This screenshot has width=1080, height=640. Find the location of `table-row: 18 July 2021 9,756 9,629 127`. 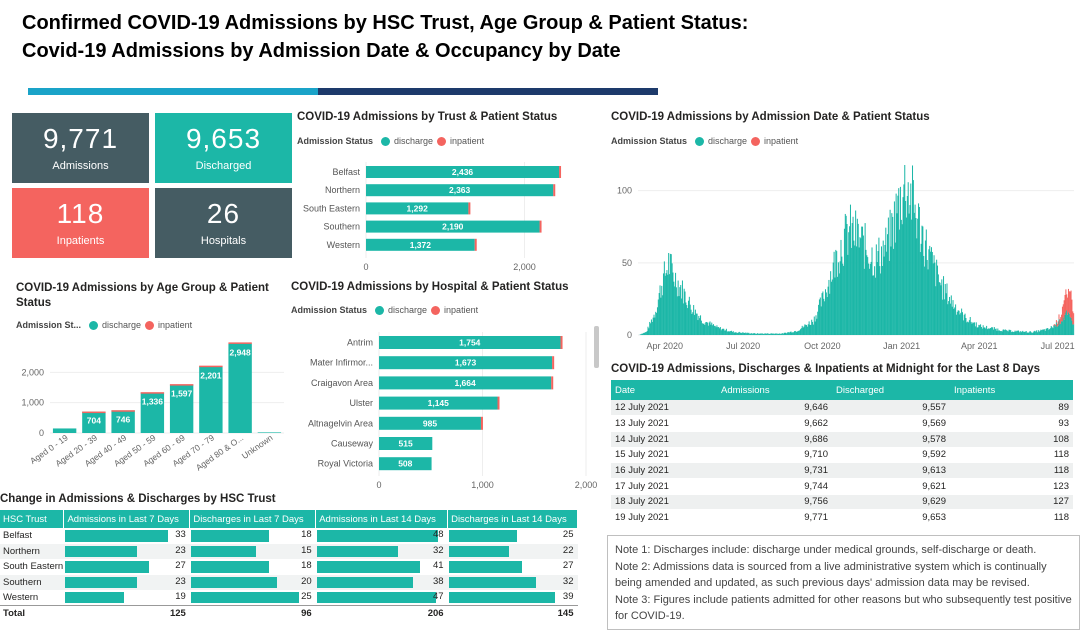

table-row: 18 July 2021 9,756 9,629 127 is located at coordinates (842, 502).